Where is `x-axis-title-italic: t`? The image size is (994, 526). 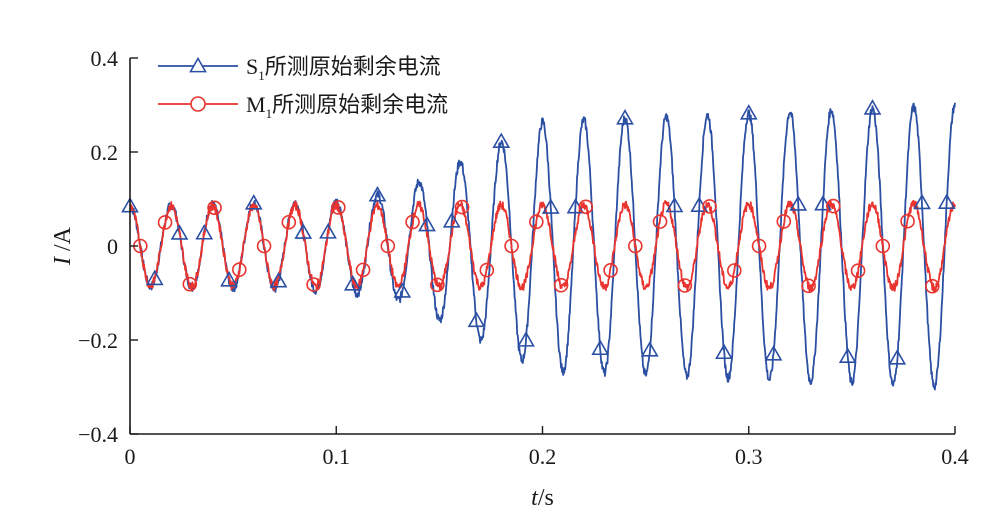
x-axis-title-italic: t is located at coordinates (535, 498).